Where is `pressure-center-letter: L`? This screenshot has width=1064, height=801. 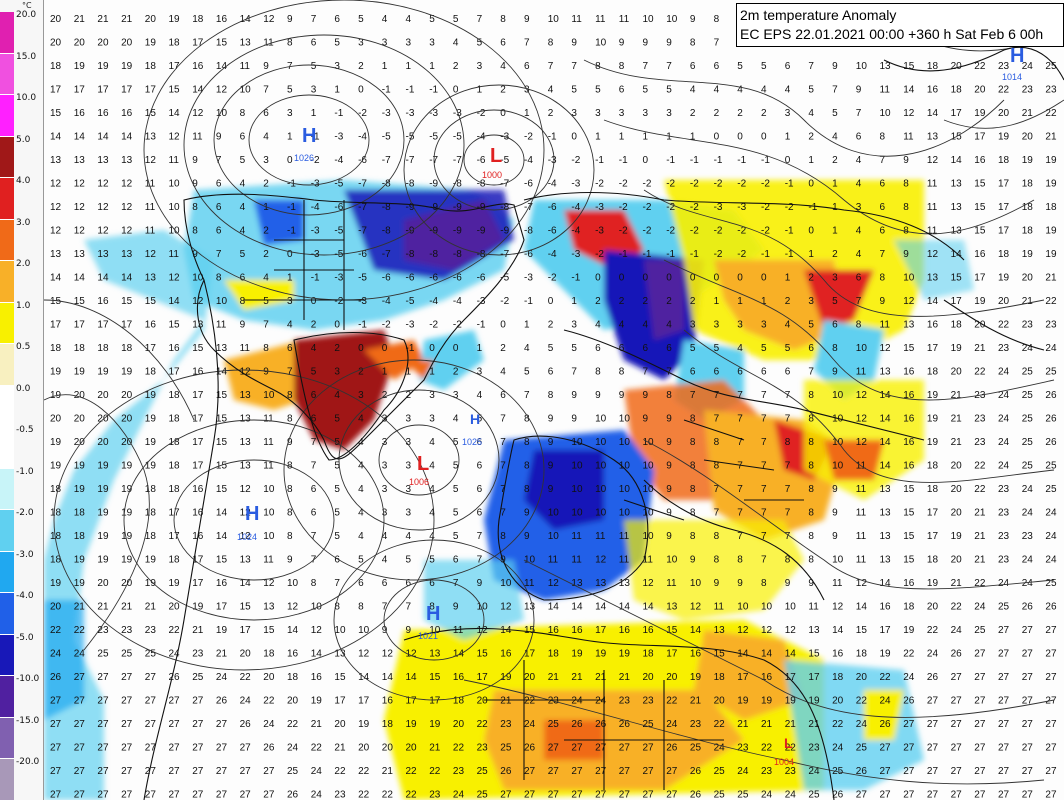
pressure-center-letter: L is located at coordinates (788, 743).